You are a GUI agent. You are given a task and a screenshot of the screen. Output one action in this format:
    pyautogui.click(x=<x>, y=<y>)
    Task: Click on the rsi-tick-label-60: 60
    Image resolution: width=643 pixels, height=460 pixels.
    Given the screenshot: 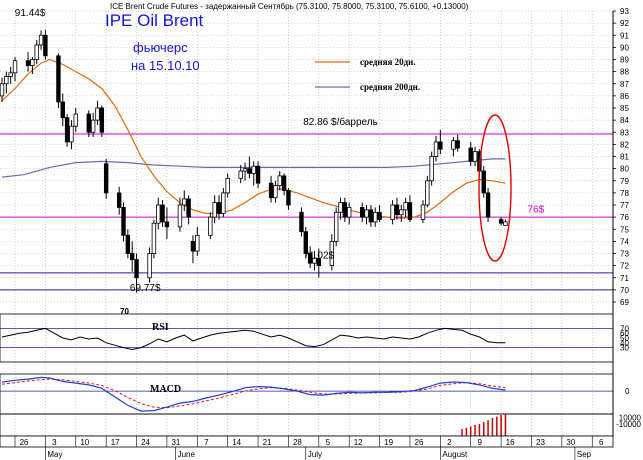 What is the action you would take?
    pyautogui.click(x=624, y=333)
    